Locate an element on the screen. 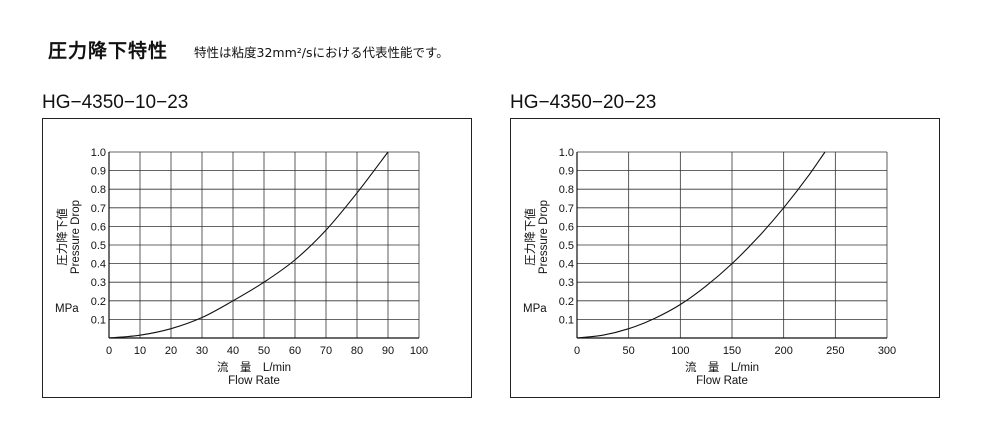  x-tick-label: 300 is located at coordinates (887, 351).